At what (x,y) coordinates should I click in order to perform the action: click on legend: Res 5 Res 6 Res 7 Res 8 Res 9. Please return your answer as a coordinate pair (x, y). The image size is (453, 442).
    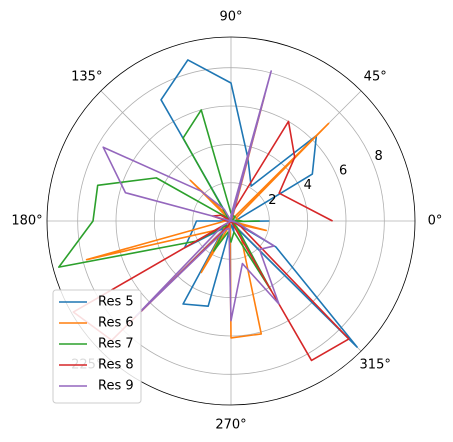
    Looking at the image, I should click on (97, 346).